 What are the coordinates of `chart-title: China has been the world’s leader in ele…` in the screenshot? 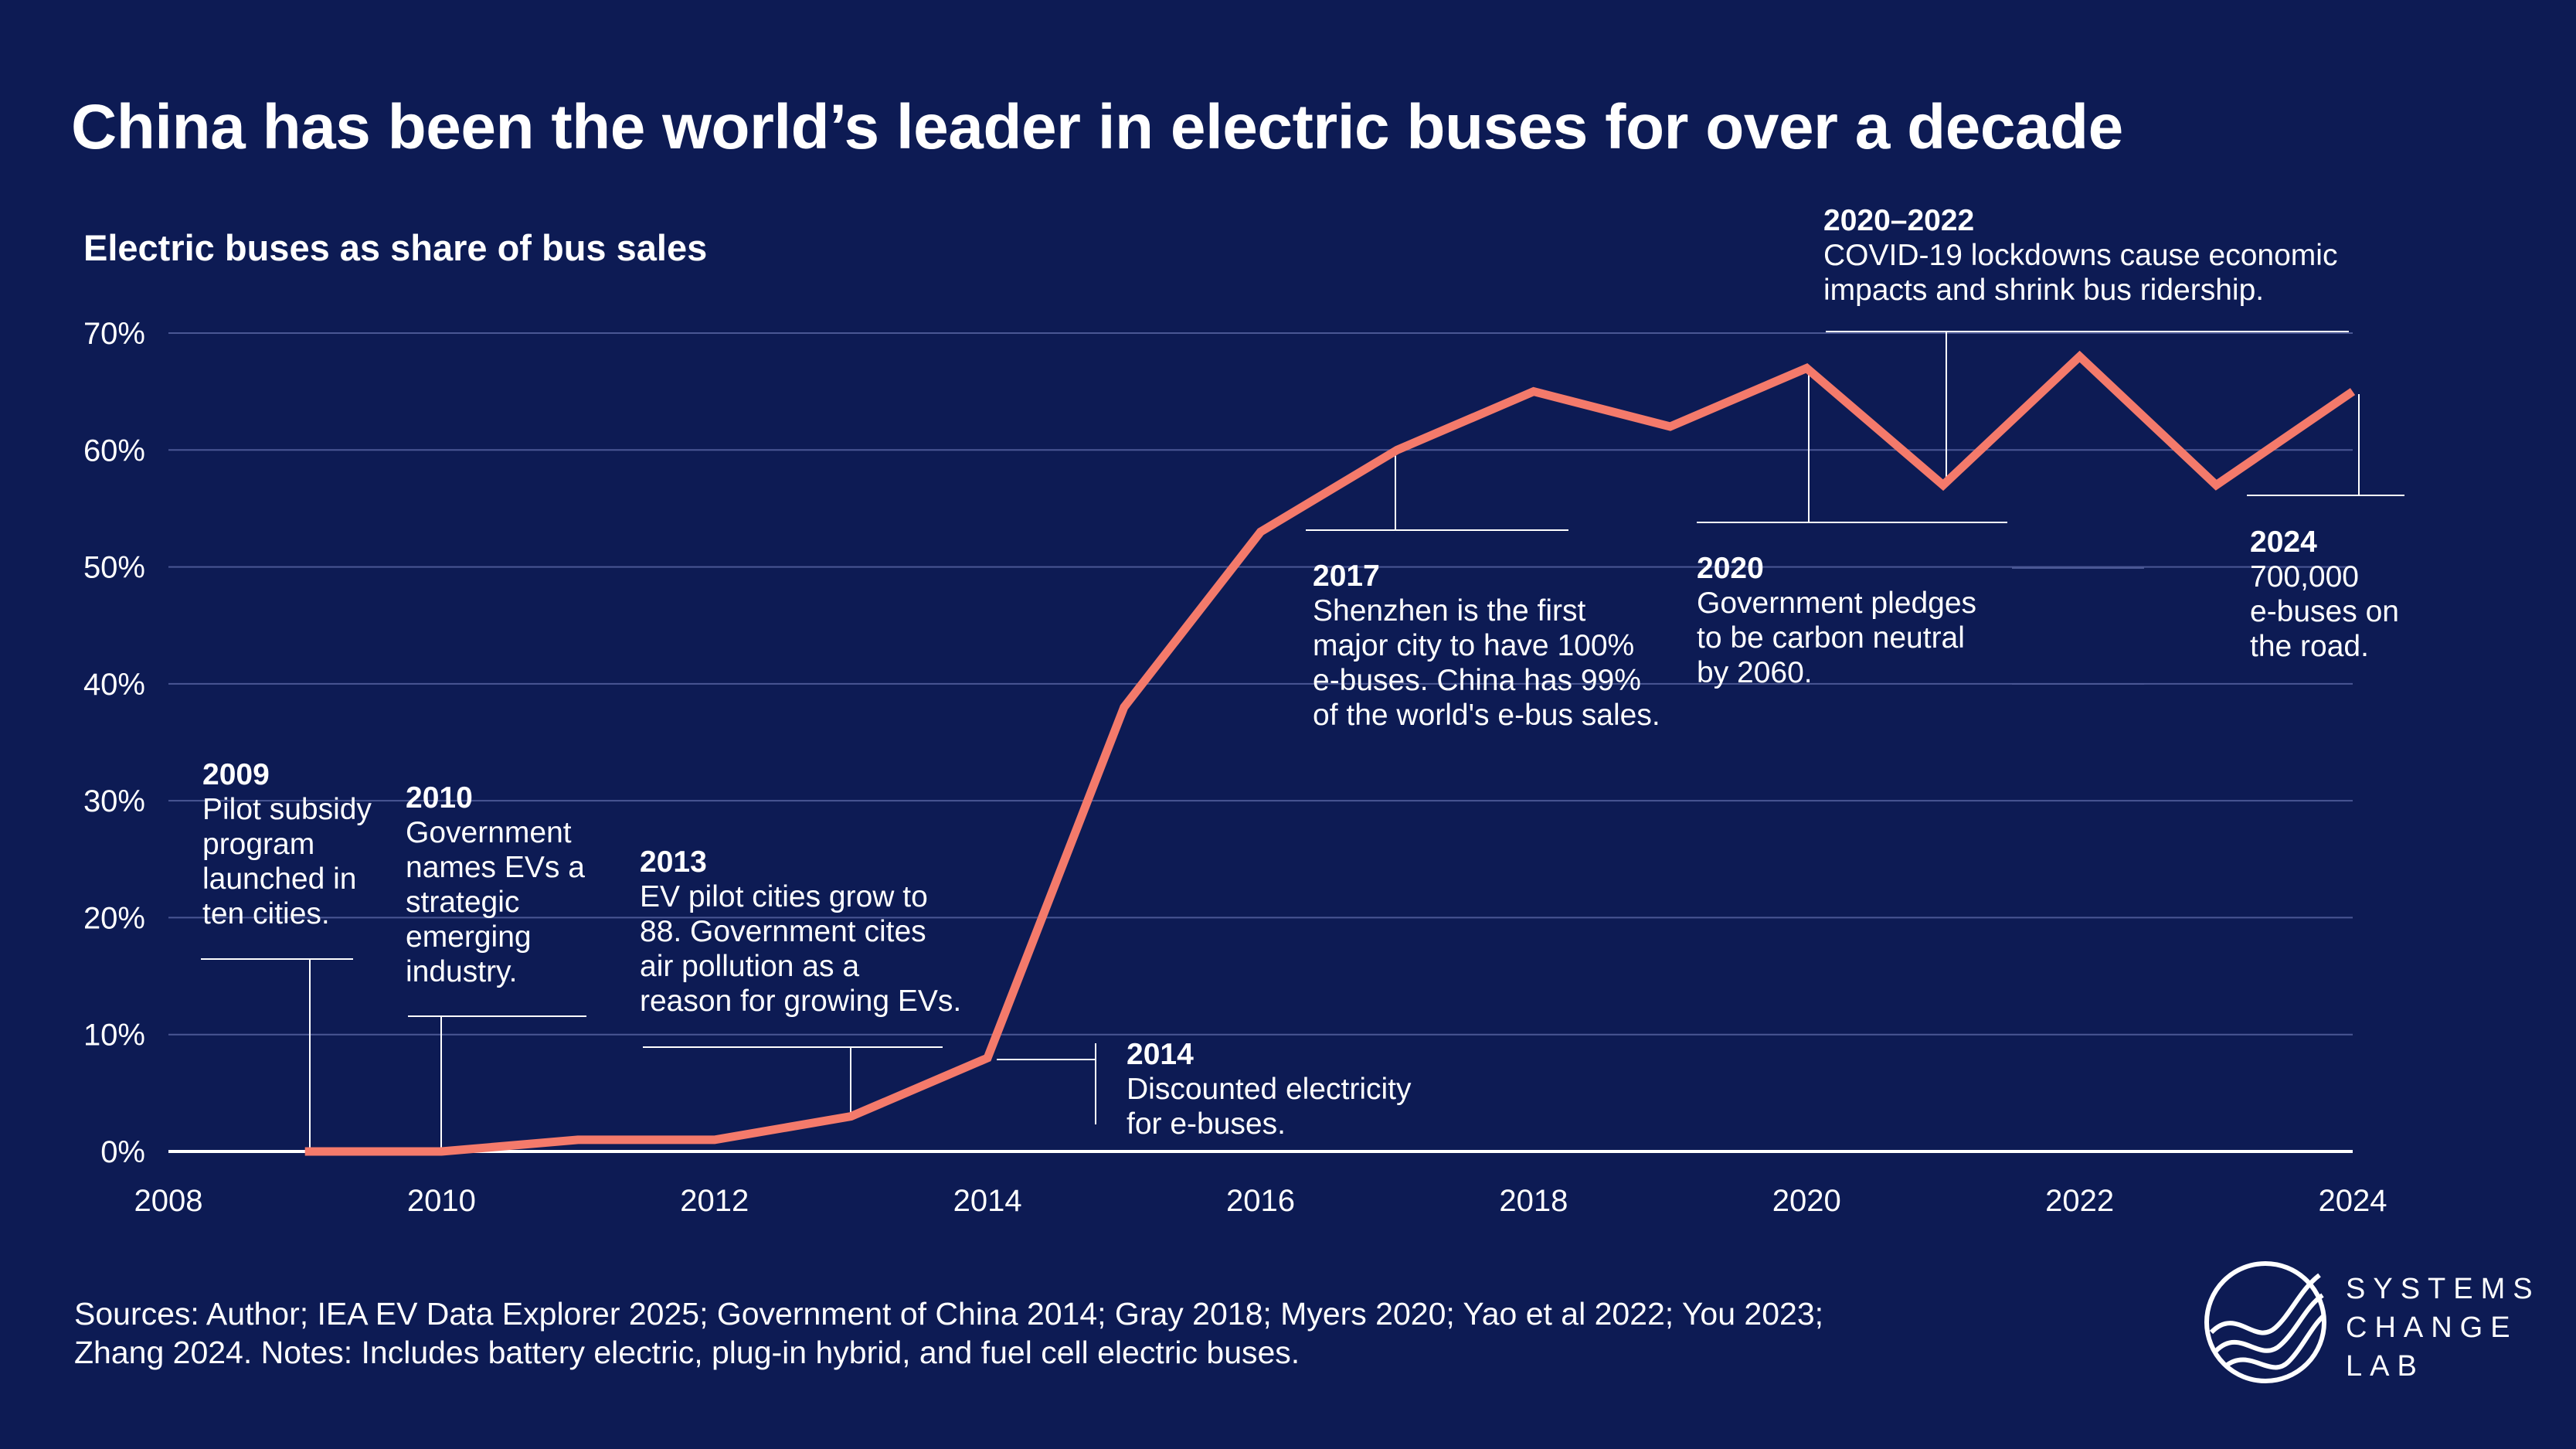 It's located at (1097, 127).